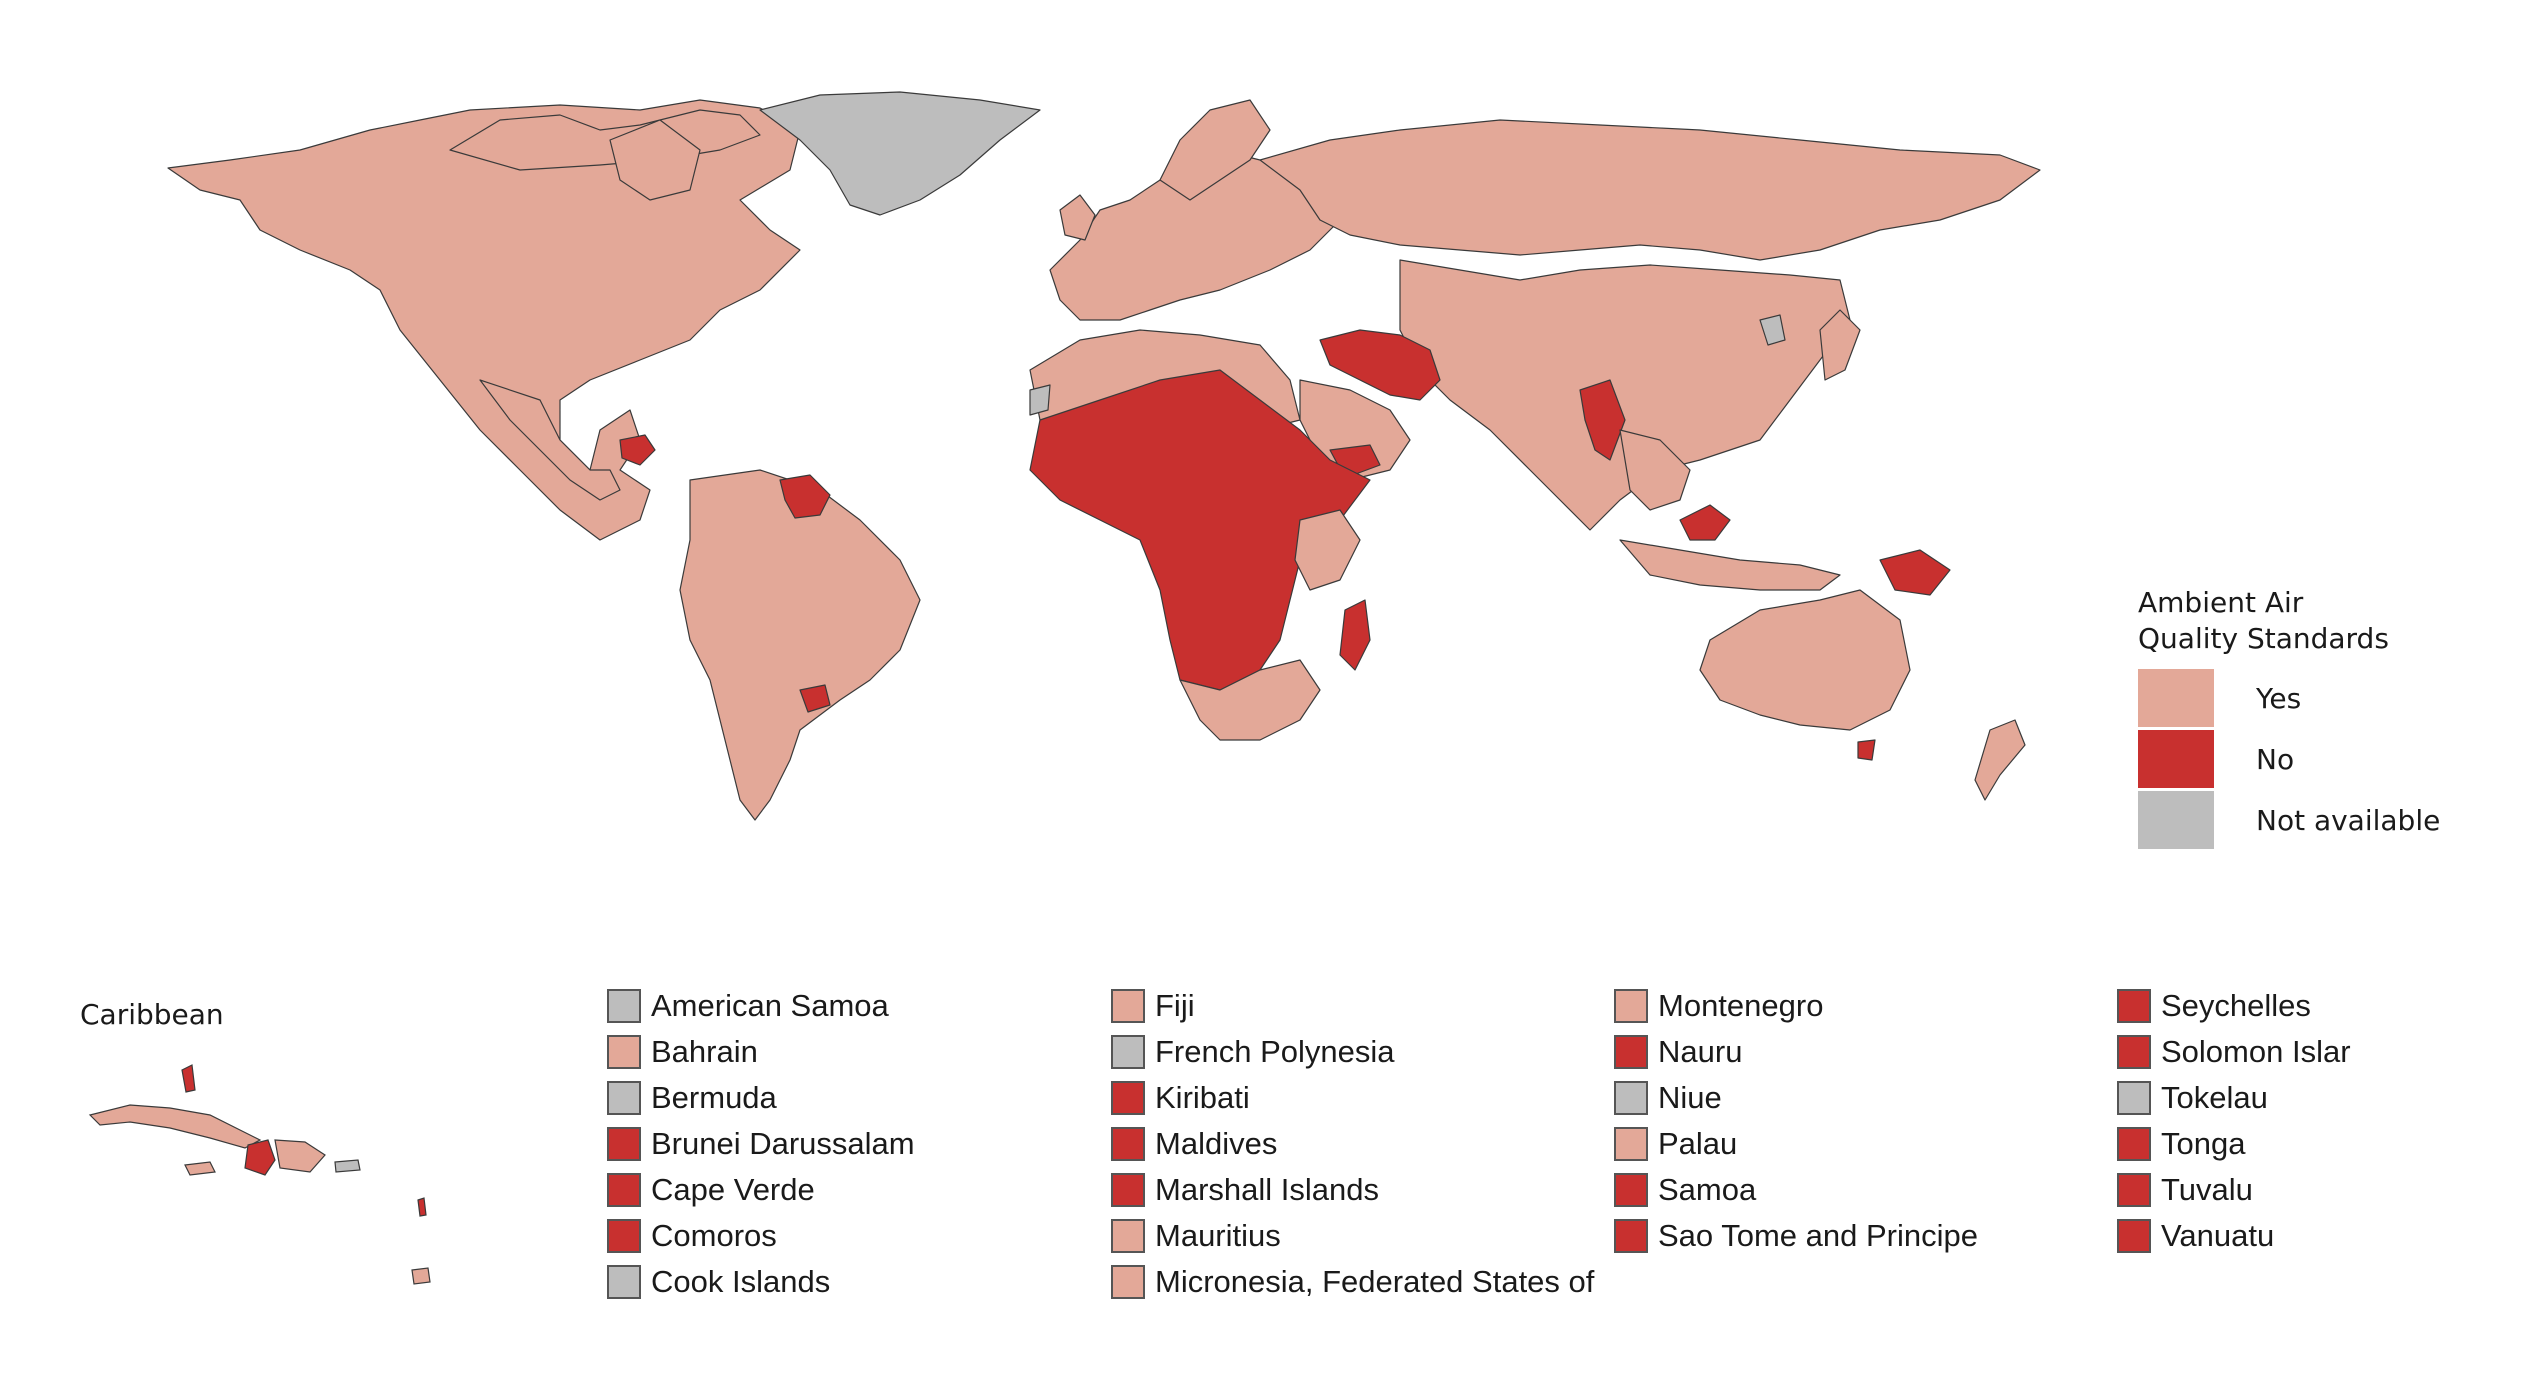 Image resolution: width=2548 pixels, height=1382 pixels. What do you see at coordinates (200, 1168) in the screenshot?
I see `inset-jamaica` at bounding box center [200, 1168].